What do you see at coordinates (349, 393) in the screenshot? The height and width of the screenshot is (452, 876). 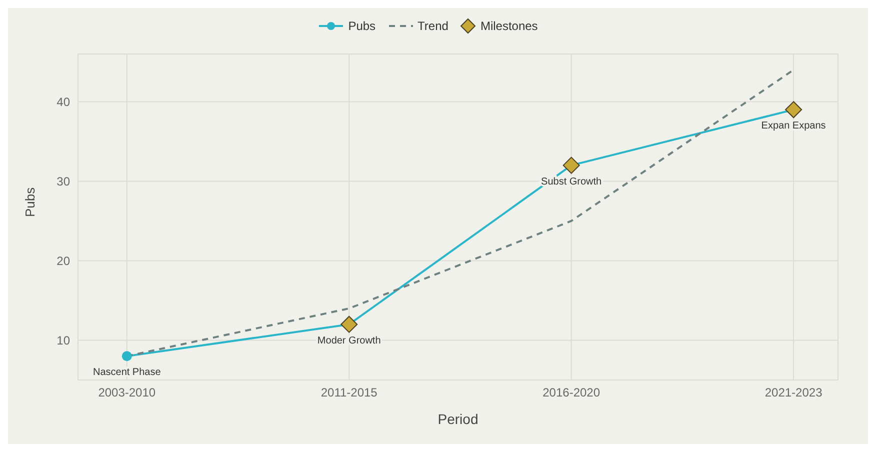 I see `x-tick-label: 2011-2015` at bounding box center [349, 393].